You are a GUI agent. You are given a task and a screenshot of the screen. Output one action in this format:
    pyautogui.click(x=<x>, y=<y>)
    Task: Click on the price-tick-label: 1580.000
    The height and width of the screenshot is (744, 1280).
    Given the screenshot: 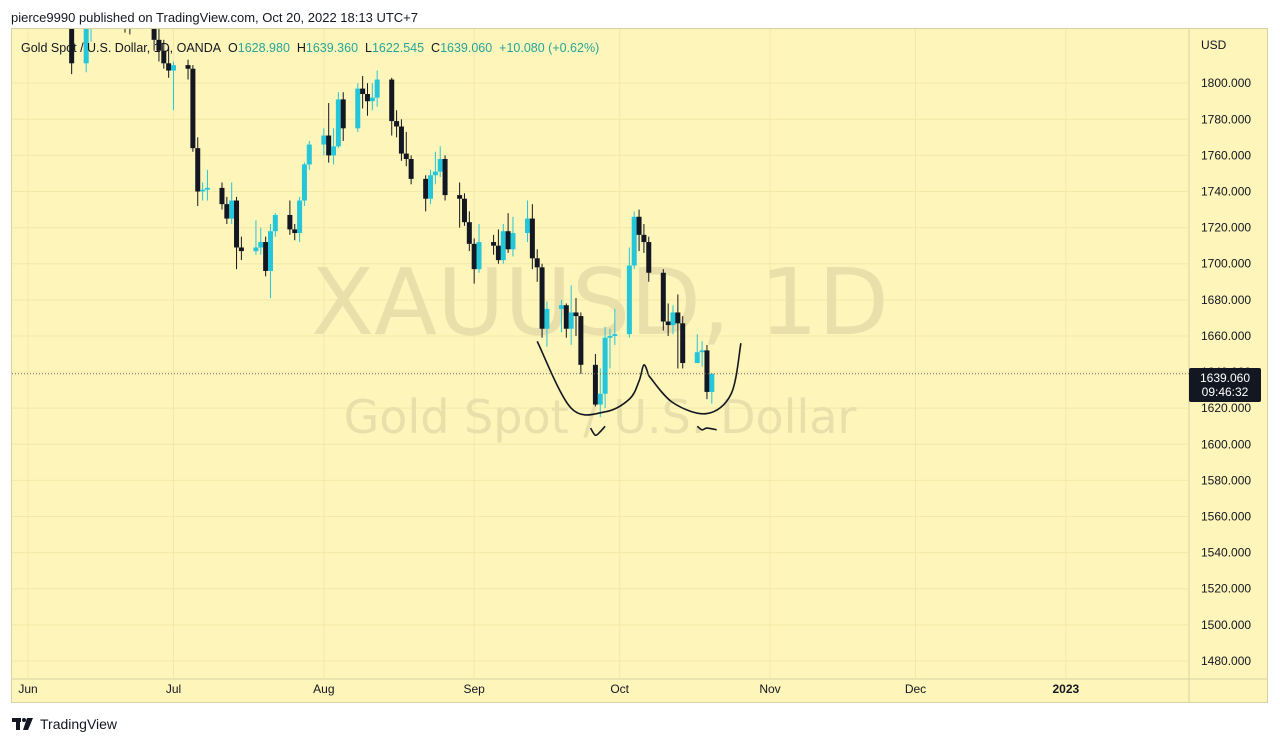 What is the action you would take?
    pyautogui.click(x=1226, y=480)
    